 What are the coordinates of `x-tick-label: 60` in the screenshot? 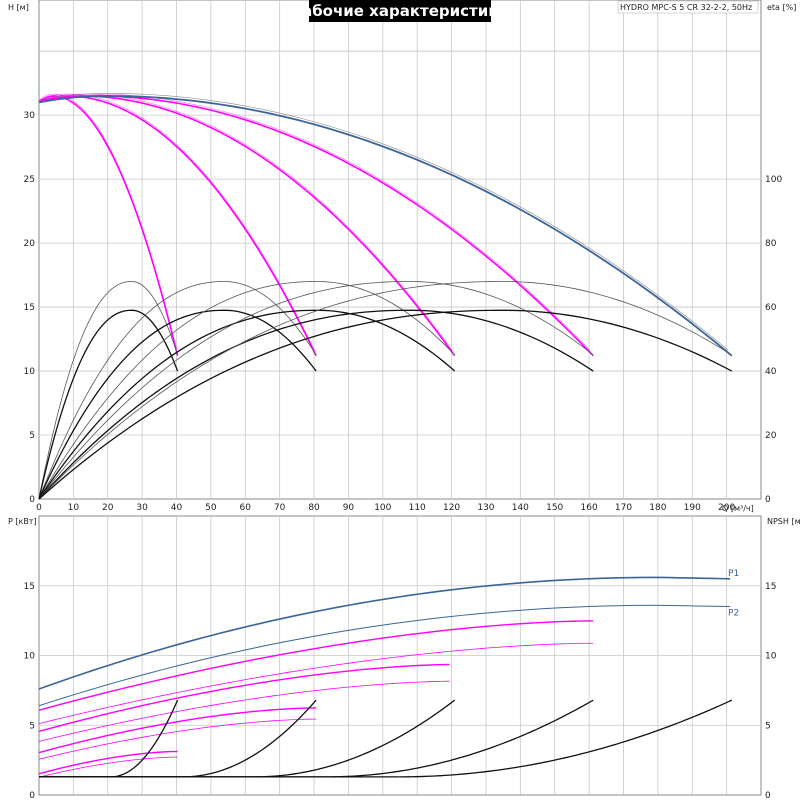 It's located at (246, 508).